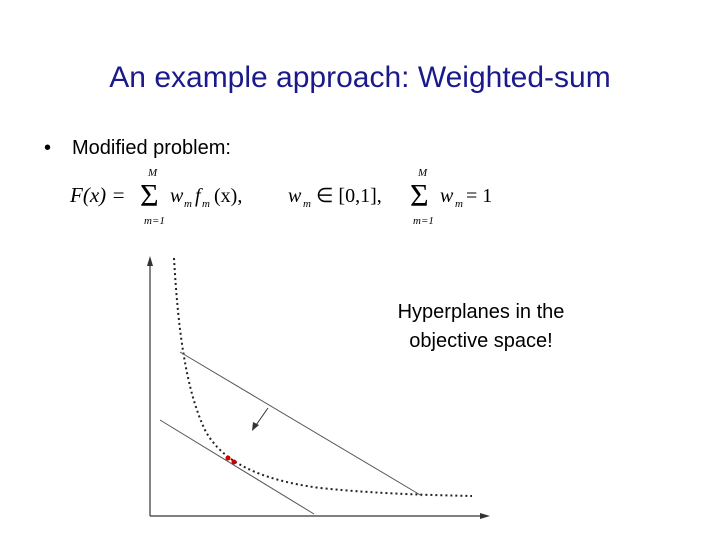 Image resolution: width=720 pixels, height=540 pixels. I want to click on formula-term: ∈ [0,1],, so click(349, 196).